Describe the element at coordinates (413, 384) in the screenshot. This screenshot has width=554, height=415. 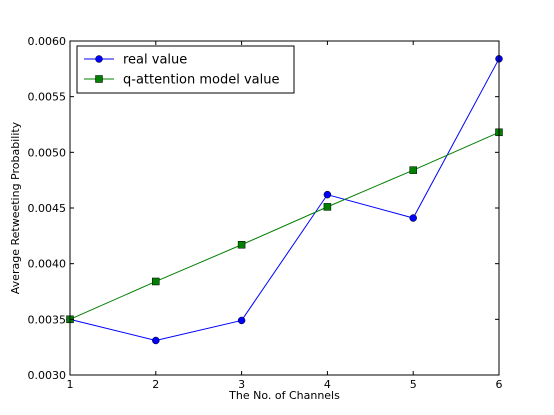
I see `x-tick-label: 5` at that location.